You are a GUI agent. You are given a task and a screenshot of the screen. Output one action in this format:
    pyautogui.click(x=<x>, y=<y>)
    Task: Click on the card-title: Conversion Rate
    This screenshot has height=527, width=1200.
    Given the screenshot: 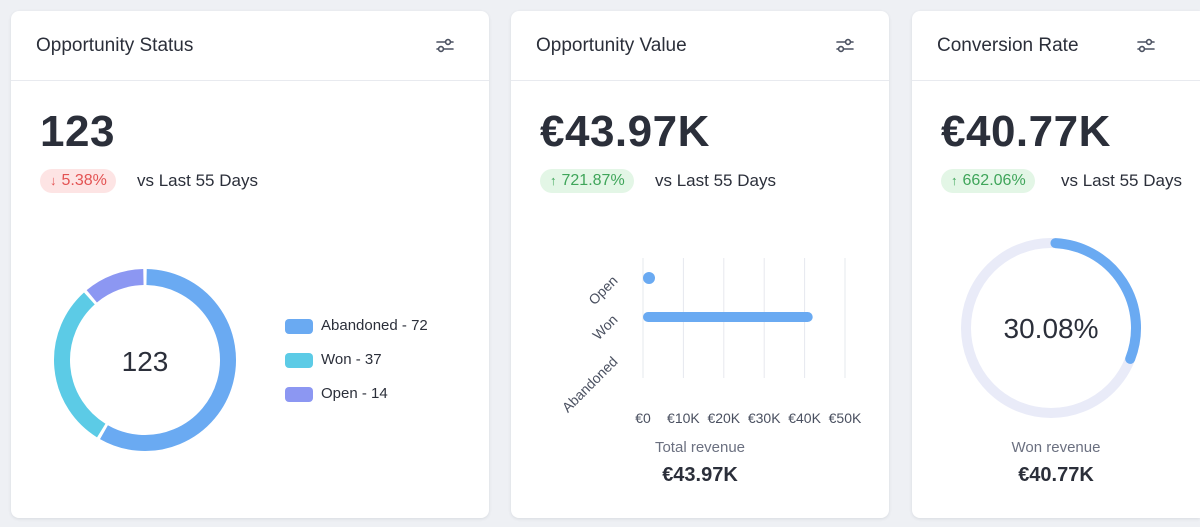 What is the action you would take?
    pyautogui.click(x=1008, y=45)
    